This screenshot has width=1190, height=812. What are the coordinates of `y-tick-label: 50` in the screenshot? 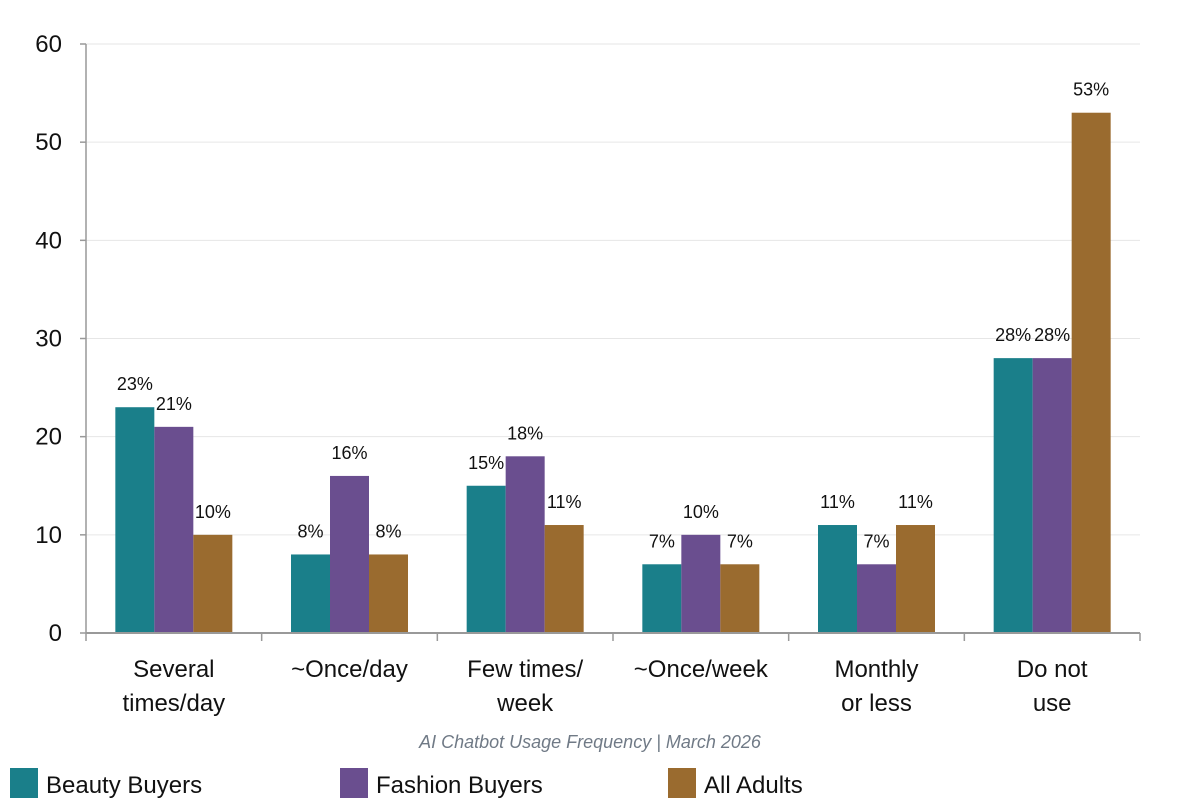 It's located at (48, 142).